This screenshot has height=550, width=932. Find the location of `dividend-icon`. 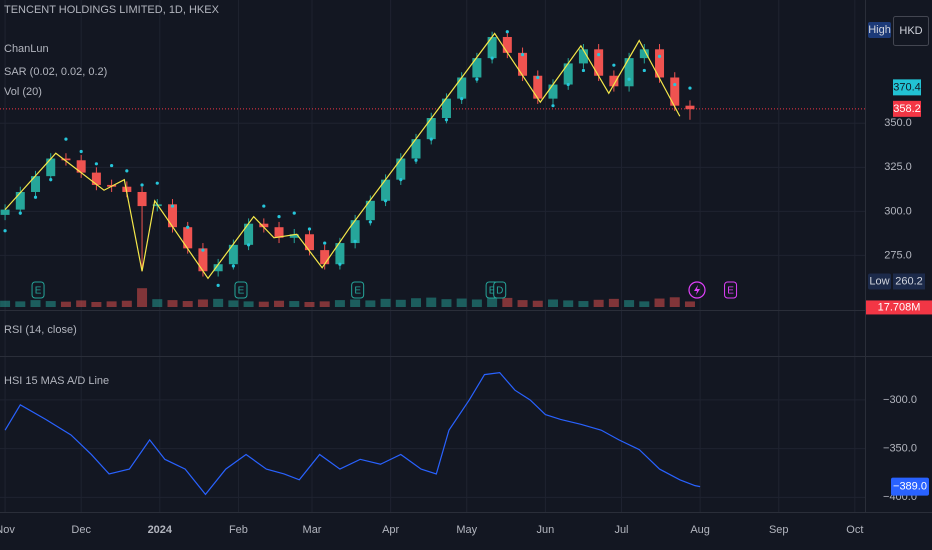

dividend-icon is located at coordinates (697, 290).